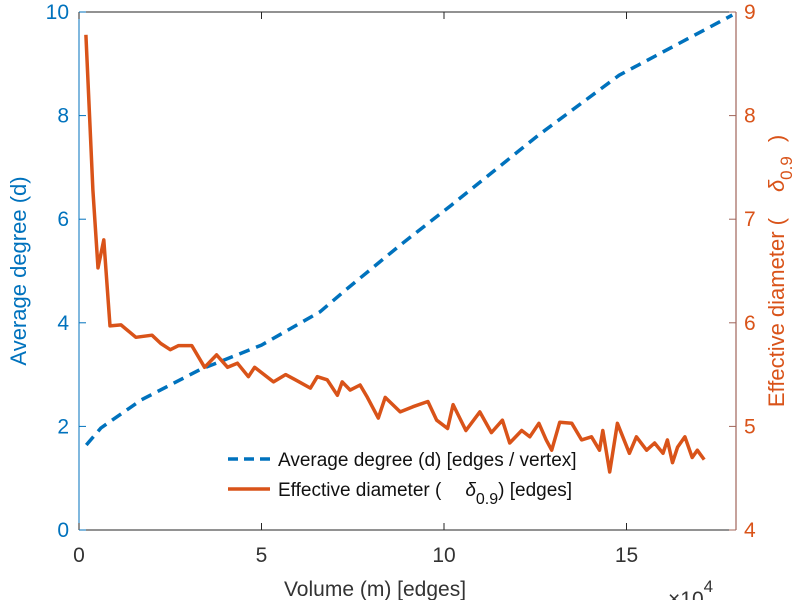  I want to click on right-y-tick-label: 9, so click(750, 12).